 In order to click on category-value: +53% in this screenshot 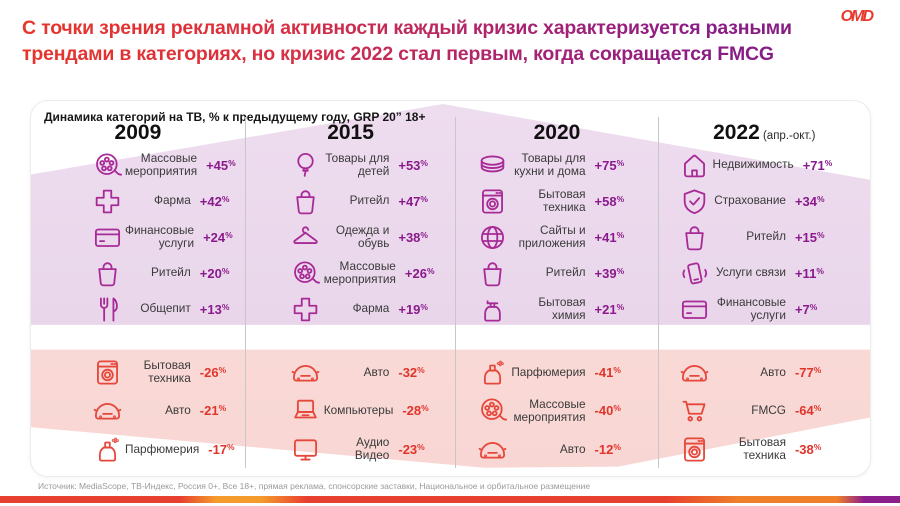, I will do `click(413, 165)`.